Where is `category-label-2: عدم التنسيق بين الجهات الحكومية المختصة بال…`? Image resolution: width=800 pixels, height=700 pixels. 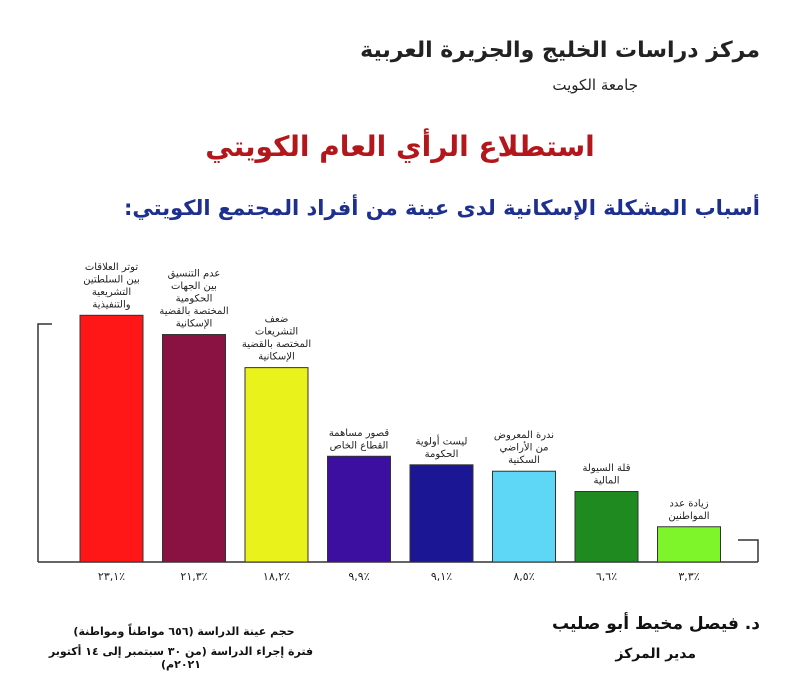
category-label-2: عدم التنسيق بين الجهات الحكومية المختصة بال… is located at coordinates (193, 299).